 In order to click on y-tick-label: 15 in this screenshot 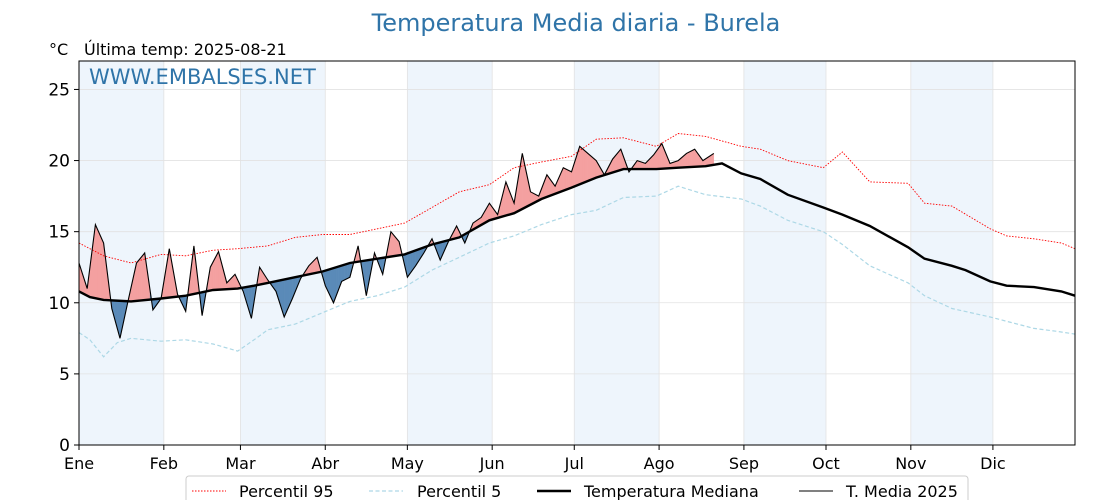, I will do `click(59, 233)`.